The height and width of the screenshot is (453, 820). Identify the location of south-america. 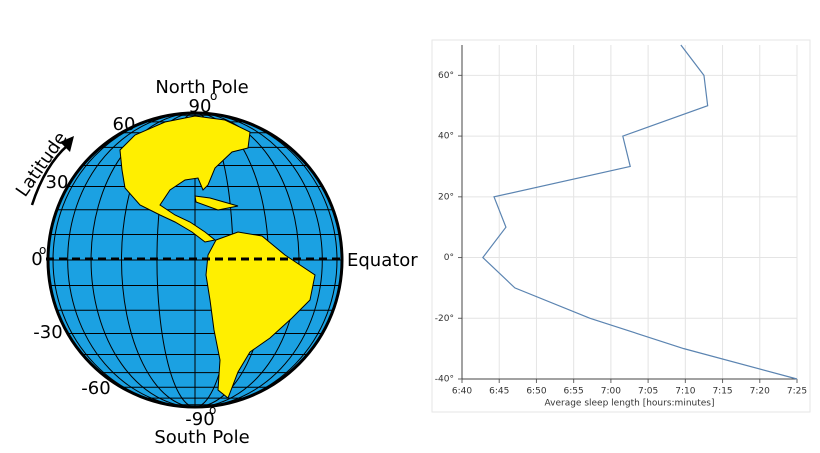
(260, 315).